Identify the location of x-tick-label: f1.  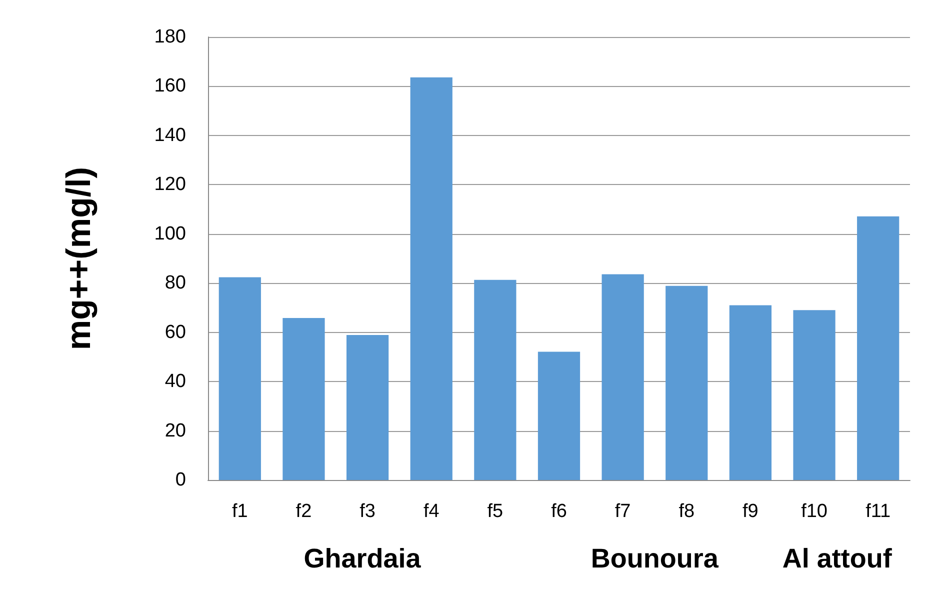
(240, 511).